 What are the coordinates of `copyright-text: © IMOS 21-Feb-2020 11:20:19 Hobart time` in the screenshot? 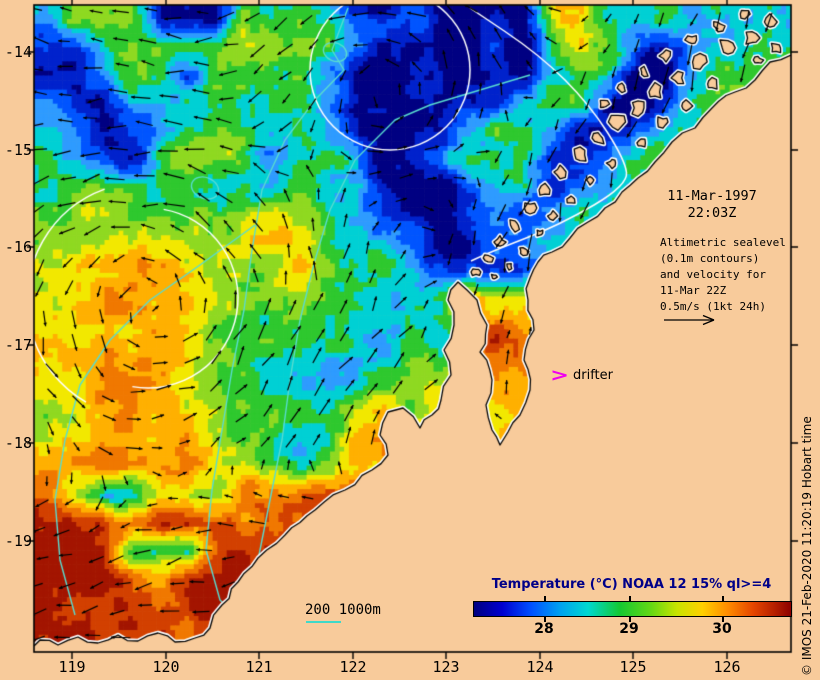 It's located at (807, 546).